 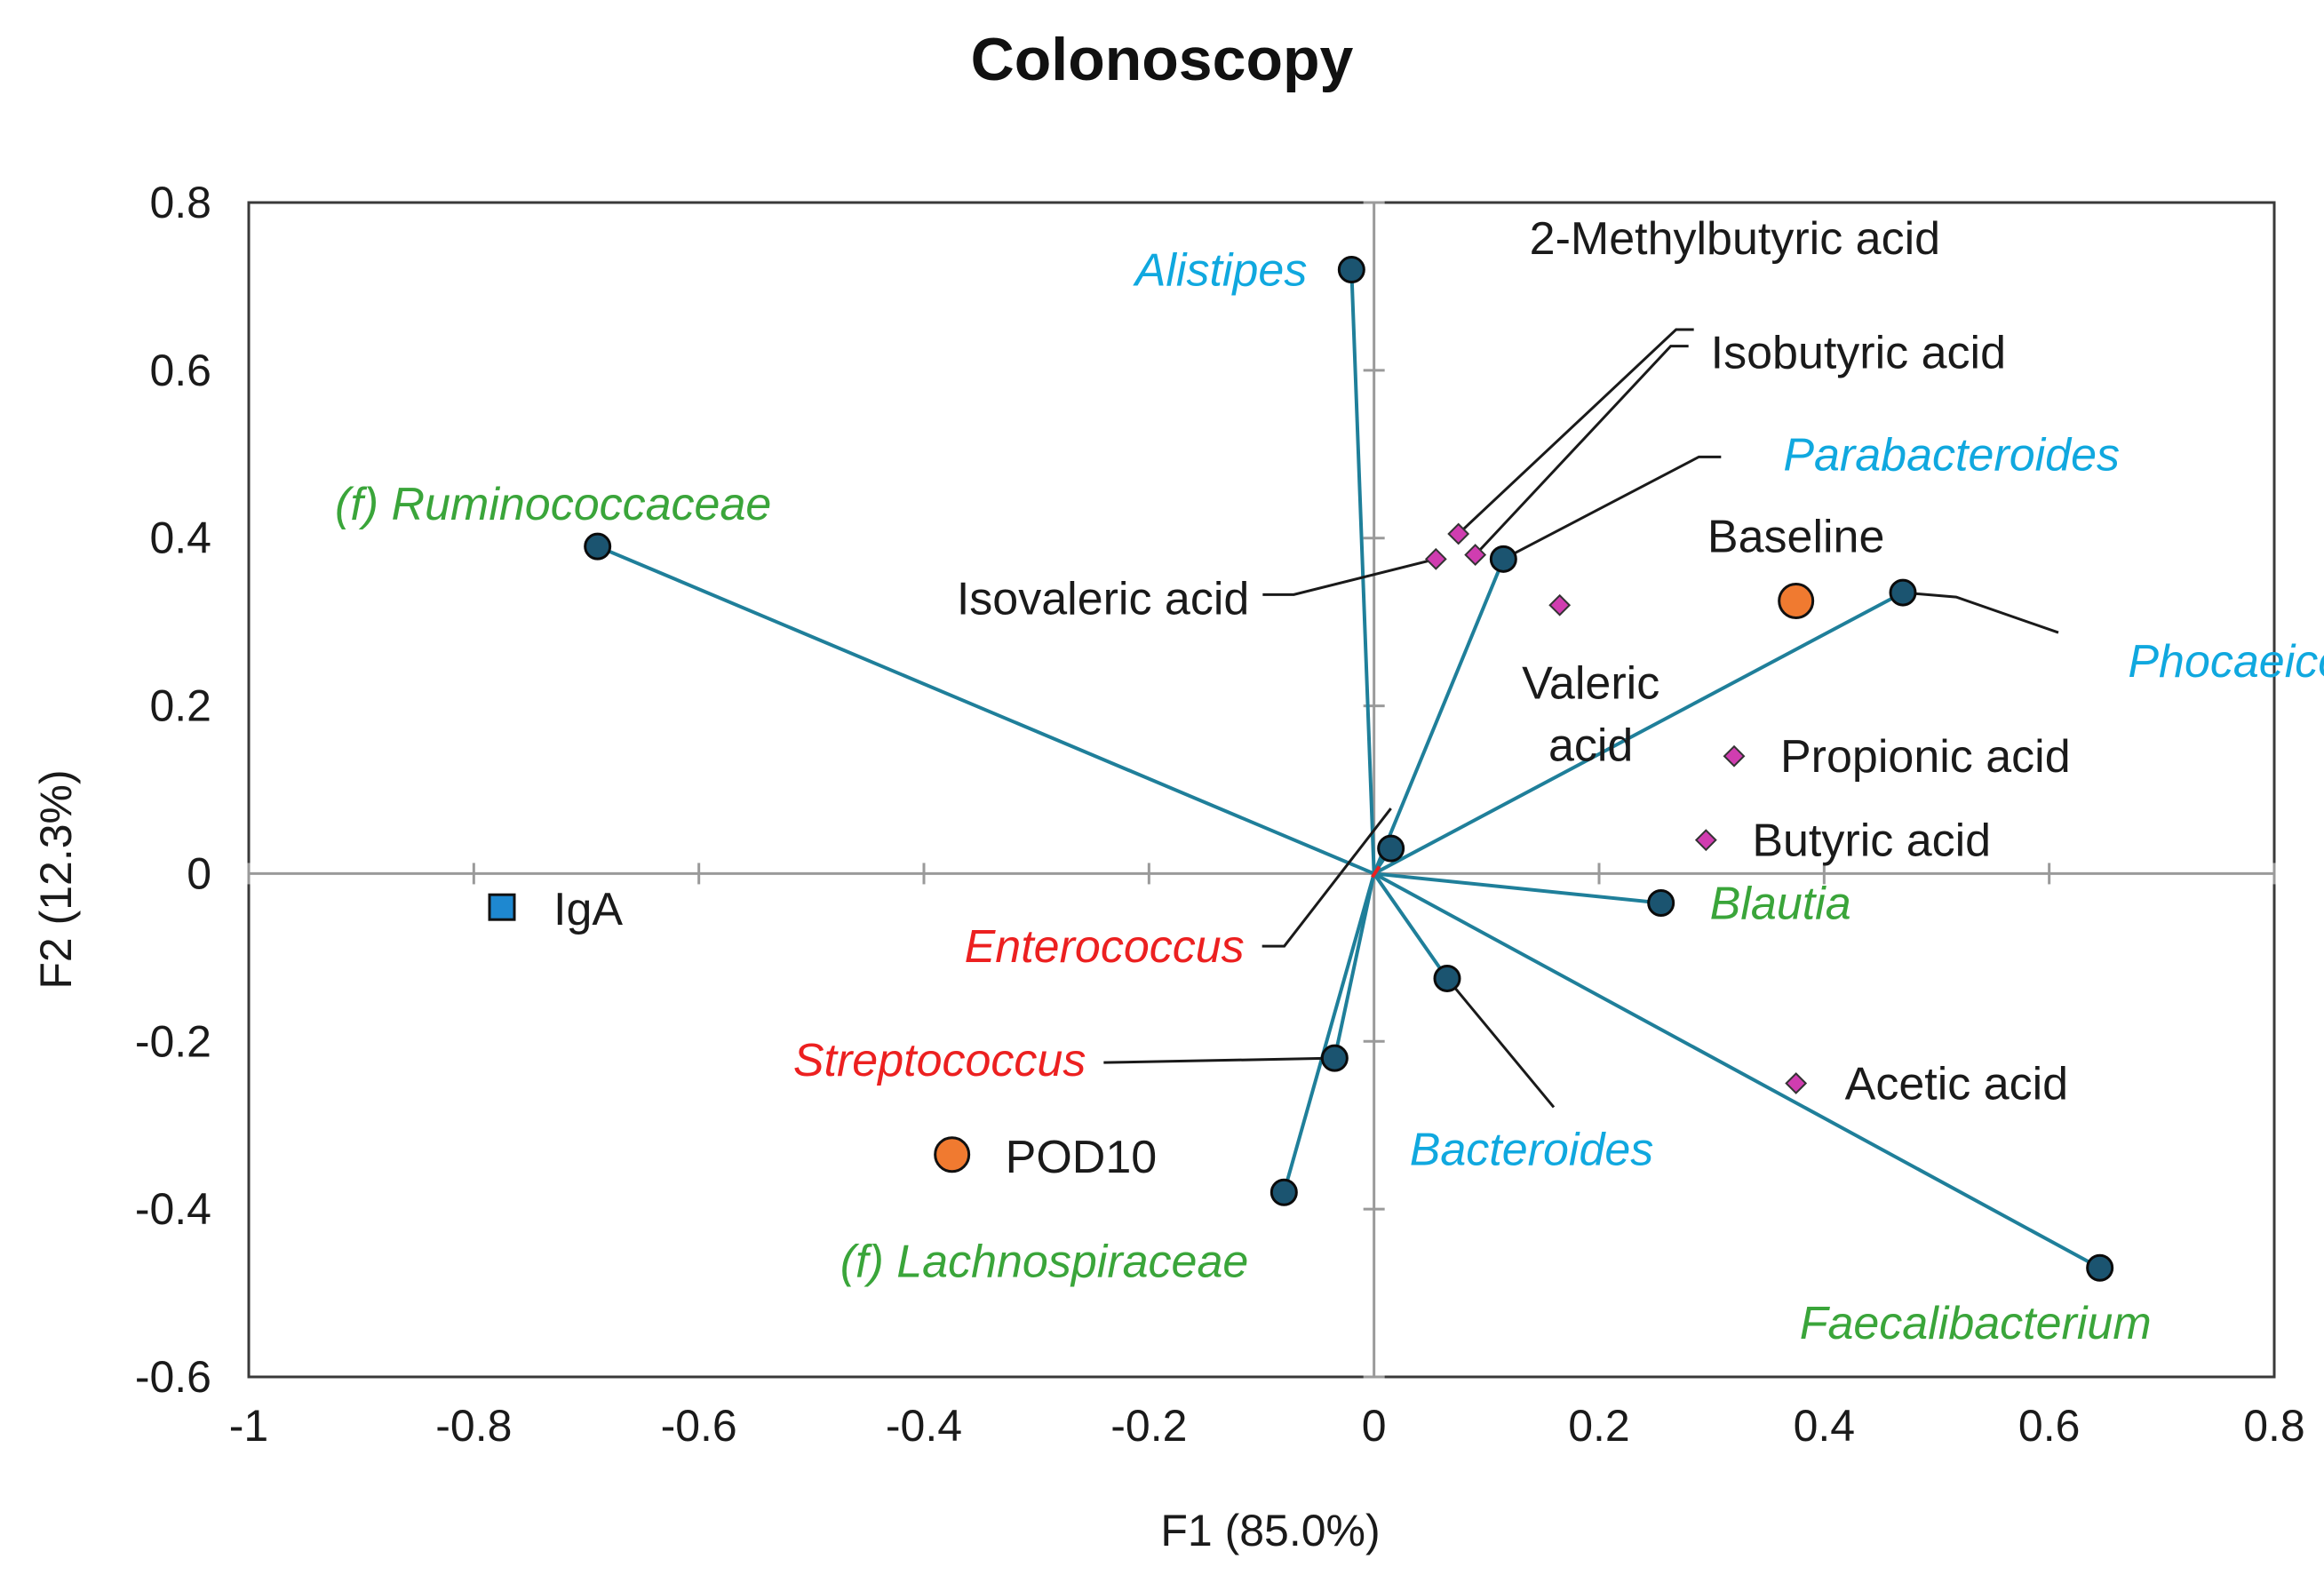 I want to click on acid-label-butyric-acid: Butyric acid, so click(x=1871, y=841).